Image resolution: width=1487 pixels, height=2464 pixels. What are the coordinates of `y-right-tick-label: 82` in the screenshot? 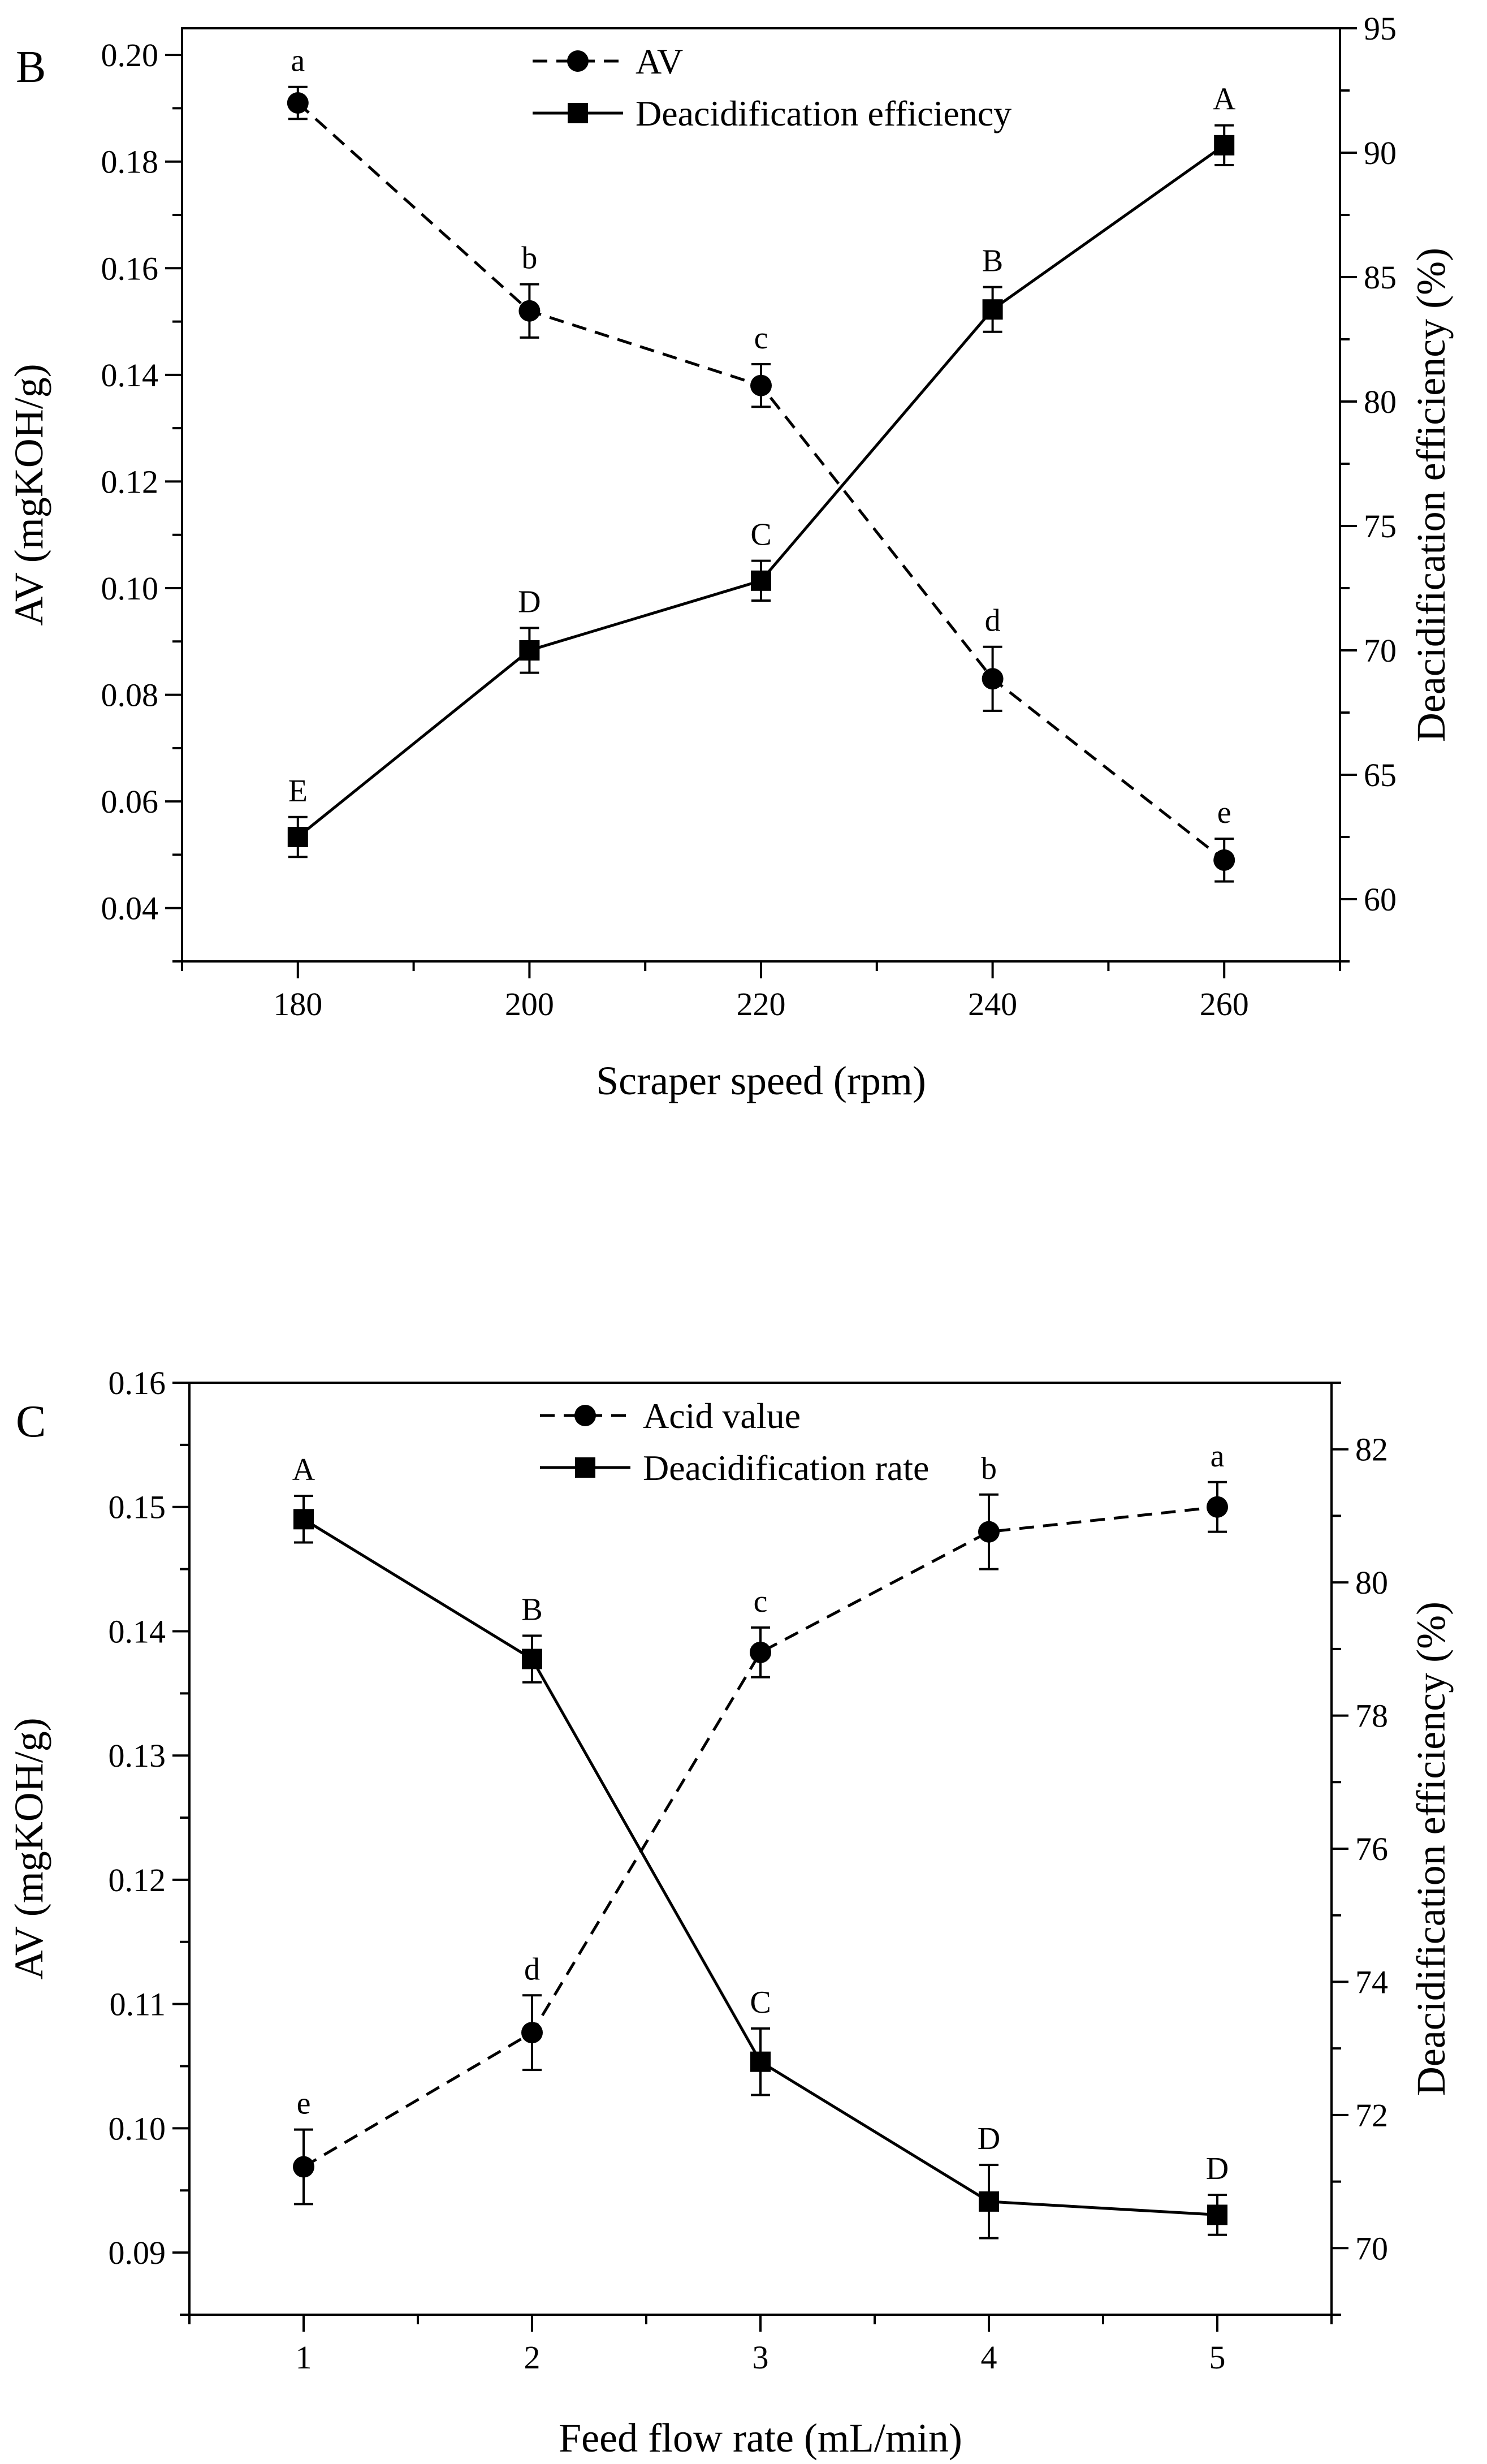 It's located at (1372, 1449).